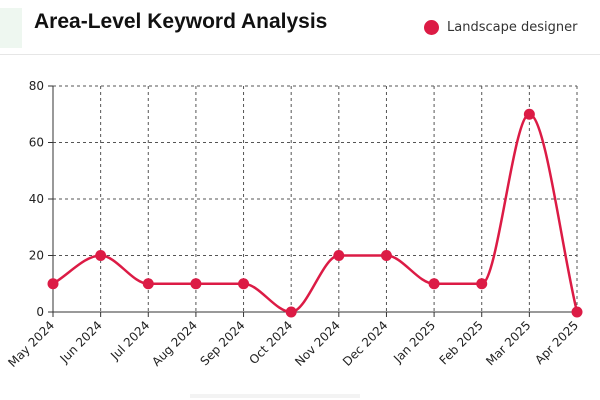 The height and width of the screenshot is (400, 600). Describe the element at coordinates (174, 343) in the screenshot. I see `x-tick-label: Aug 2024` at that location.